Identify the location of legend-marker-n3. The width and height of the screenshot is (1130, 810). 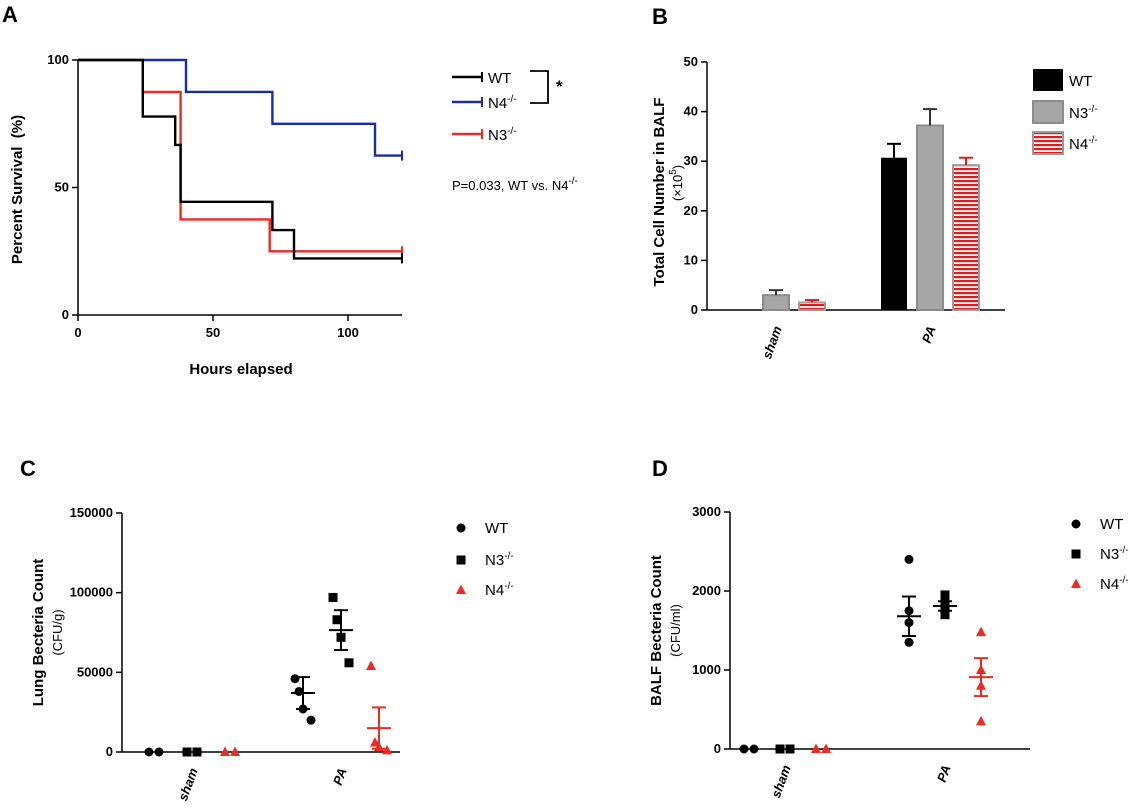
(1076, 554).